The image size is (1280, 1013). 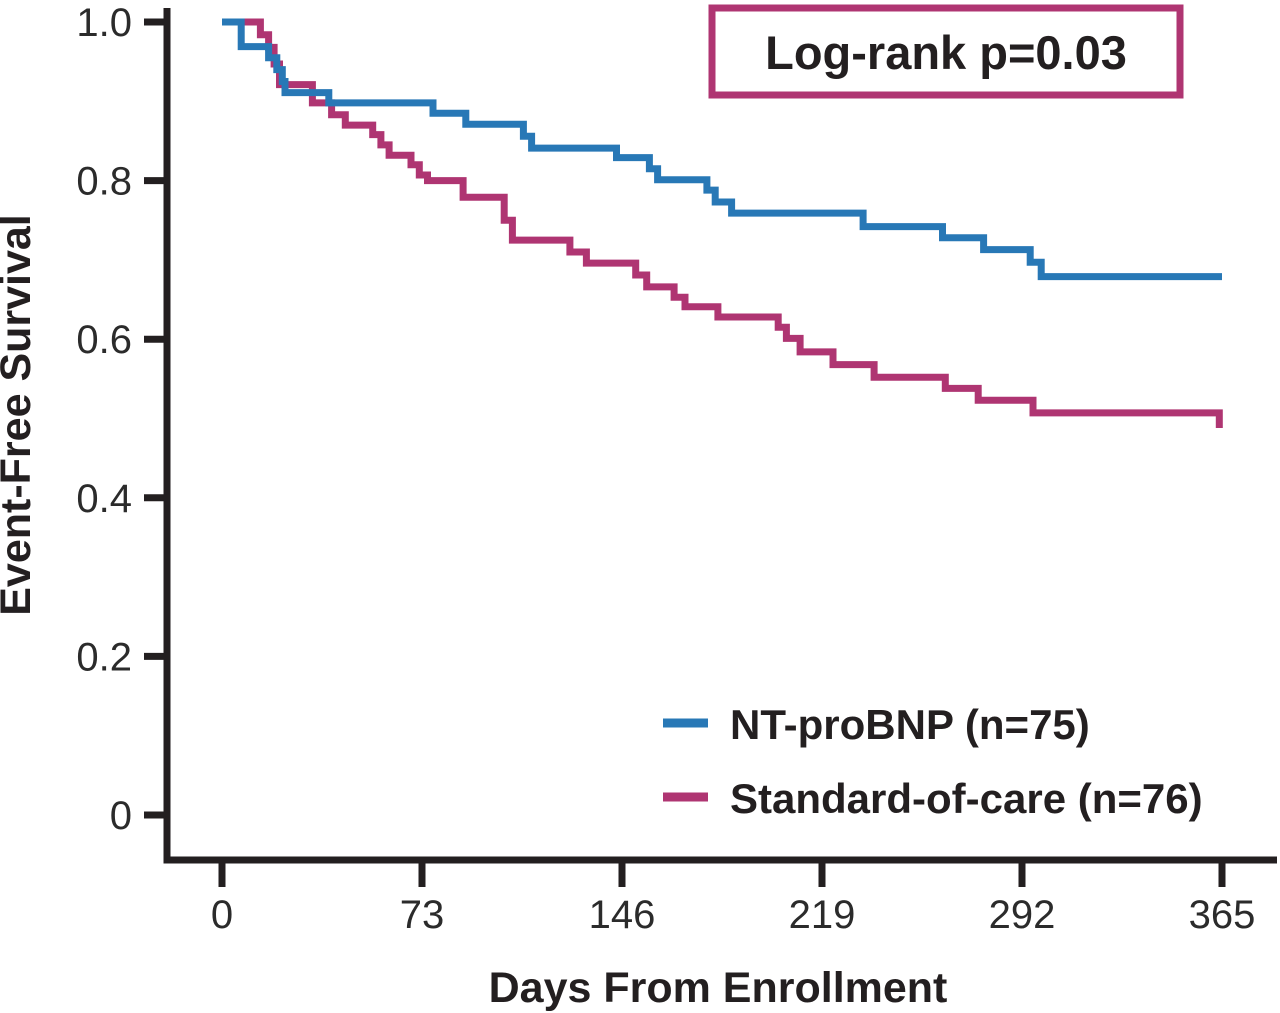 I want to click on x-tick-label: 365, so click(x=1222, y=915).